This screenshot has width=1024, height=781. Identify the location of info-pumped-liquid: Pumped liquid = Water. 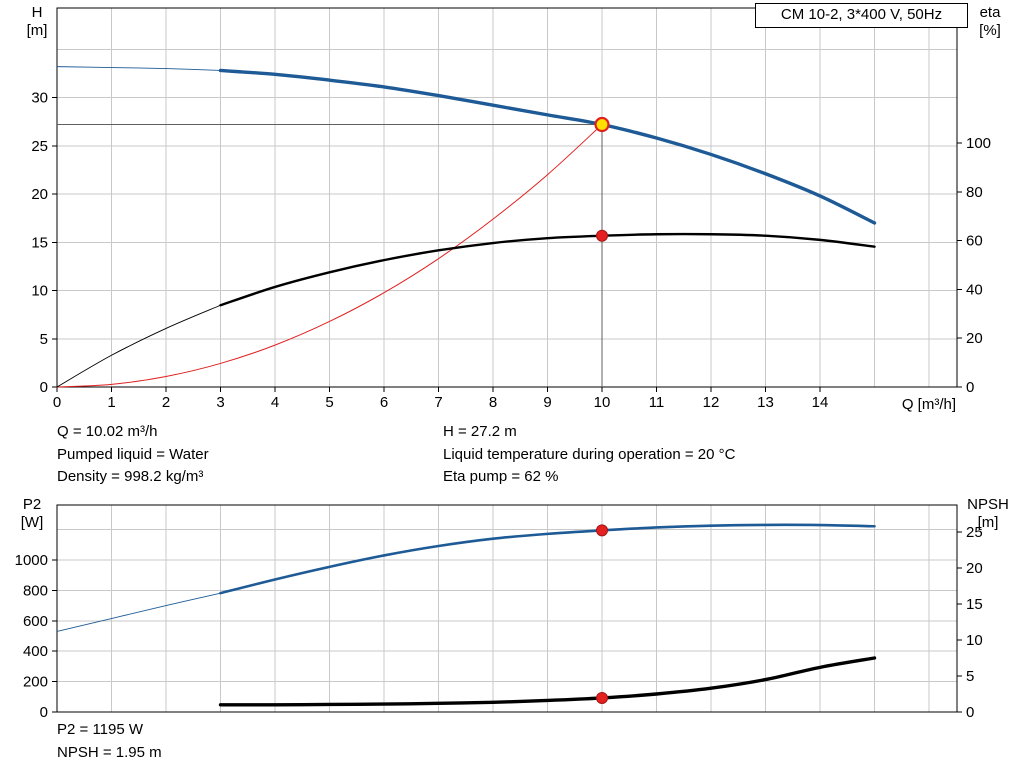
(133, 454).